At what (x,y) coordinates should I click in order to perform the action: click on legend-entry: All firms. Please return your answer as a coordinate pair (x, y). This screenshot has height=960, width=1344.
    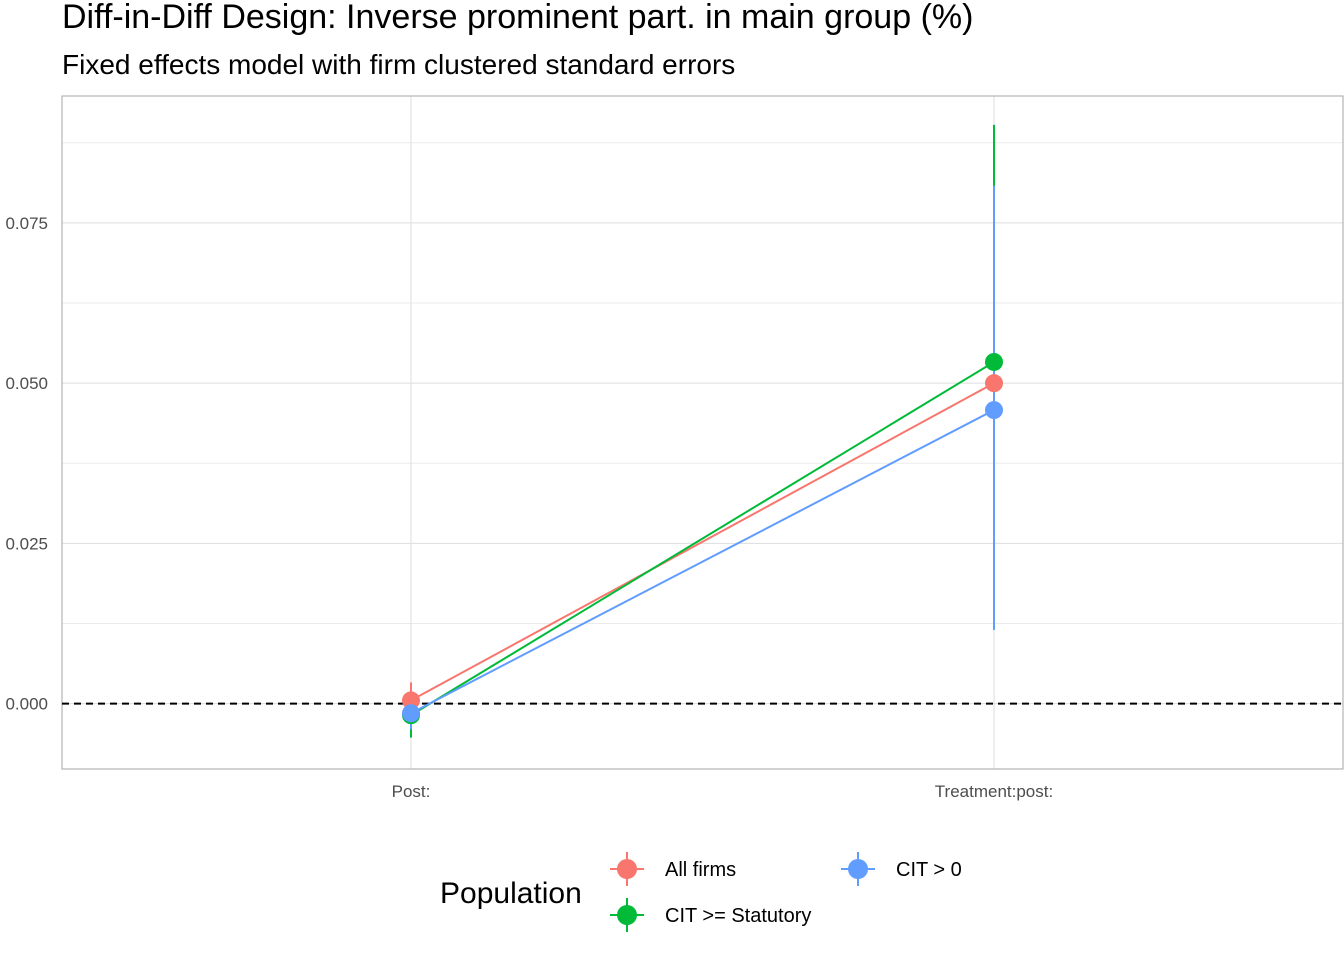
    Looking at the image, I should click on (673, 869).